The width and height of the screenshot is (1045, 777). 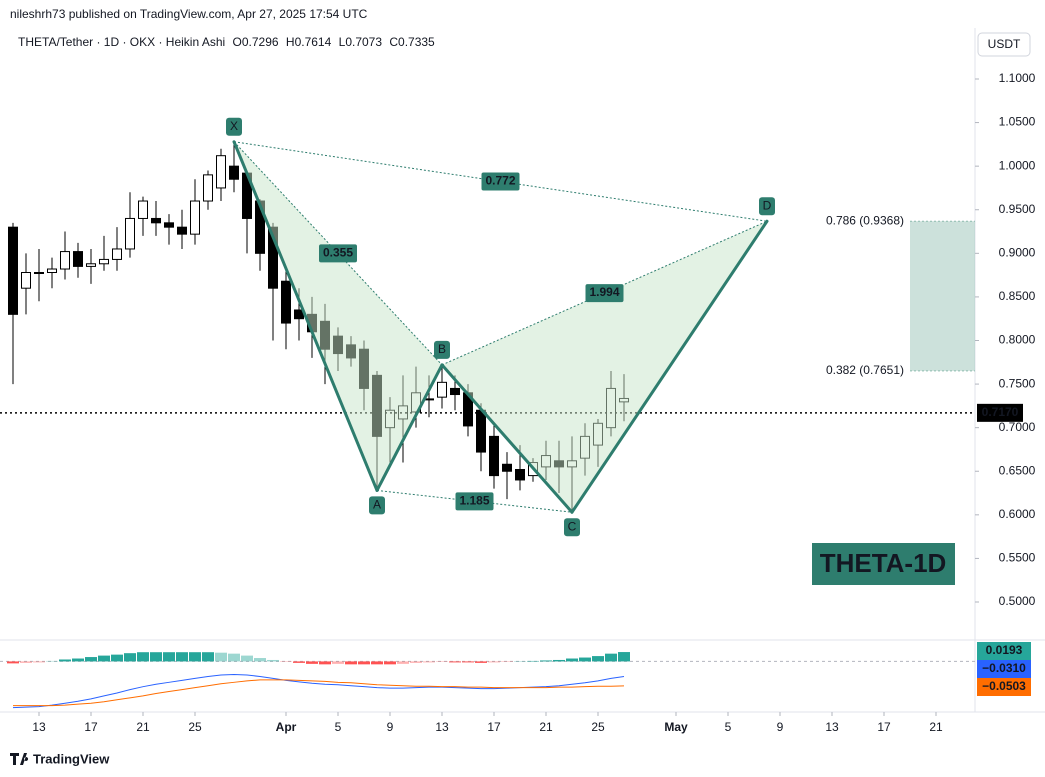 I want to click on ohlc-value: 0.7335, so click(x=416, y=42).